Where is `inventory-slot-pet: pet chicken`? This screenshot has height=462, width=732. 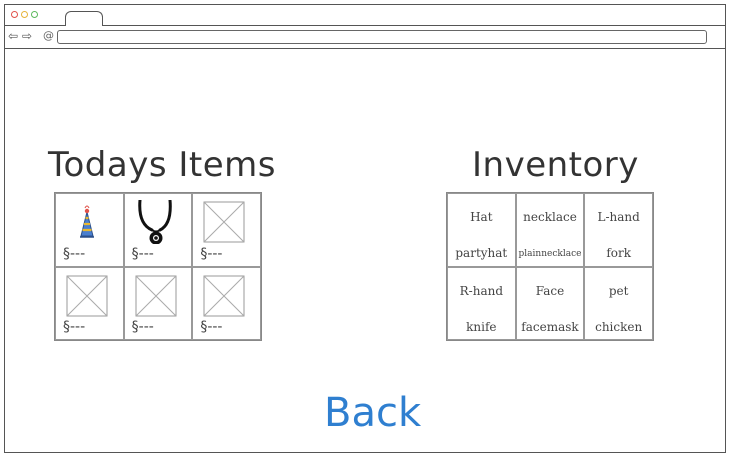 inventory-slot-pet: pet chicken is located at coordinates (618, 303).